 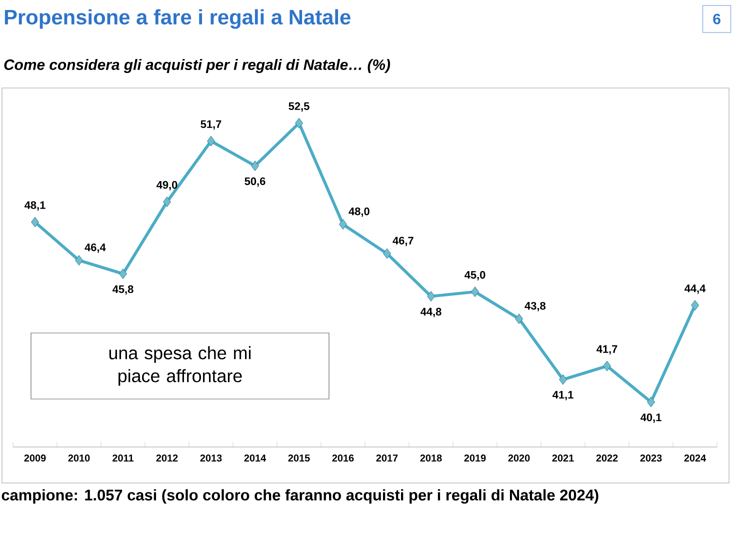 What do you see at coordinates (123, 458) in the screenshot?
I see `x-tick-label: 2011` at bounding box center [123, 458].